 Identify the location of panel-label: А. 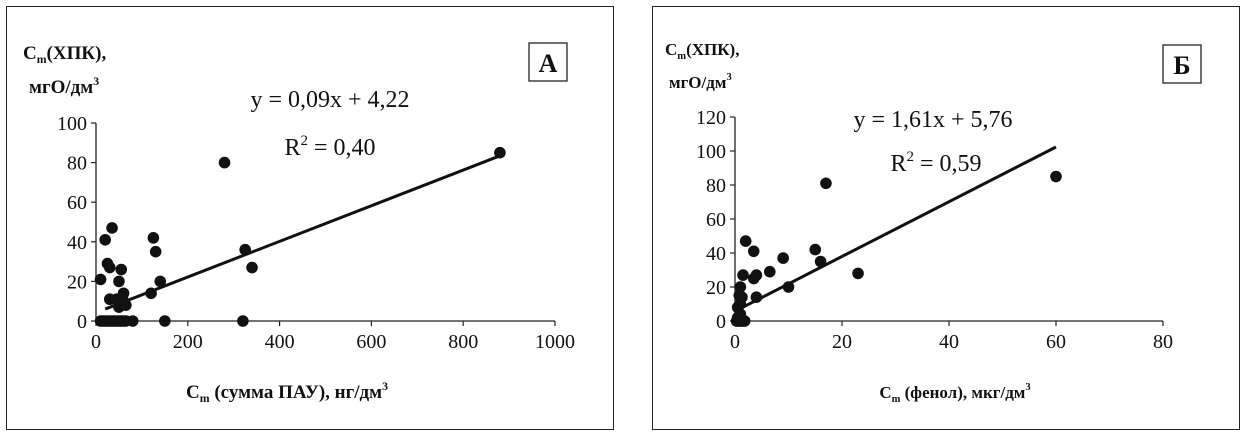
(548, 63).